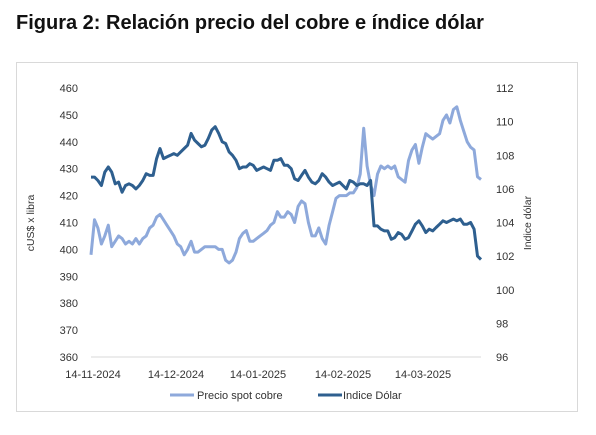 This screenshot has height=435, width=596. What do you see at coordinates (505, 190) in the screenshot?
I see `y2-tick-label: 106` at bounding box center [505, 190].